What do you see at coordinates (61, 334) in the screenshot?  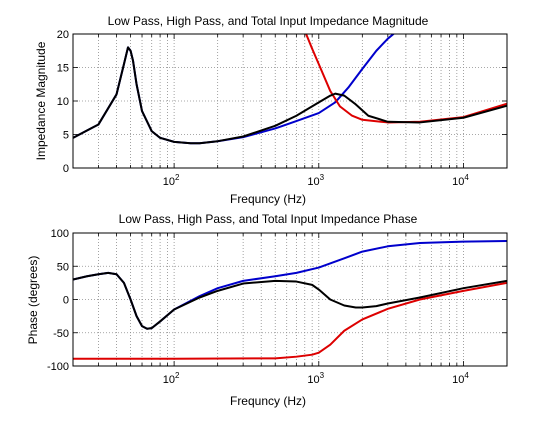 I see `phase-y-tick-label: -50` at bounding box center [61, 334].